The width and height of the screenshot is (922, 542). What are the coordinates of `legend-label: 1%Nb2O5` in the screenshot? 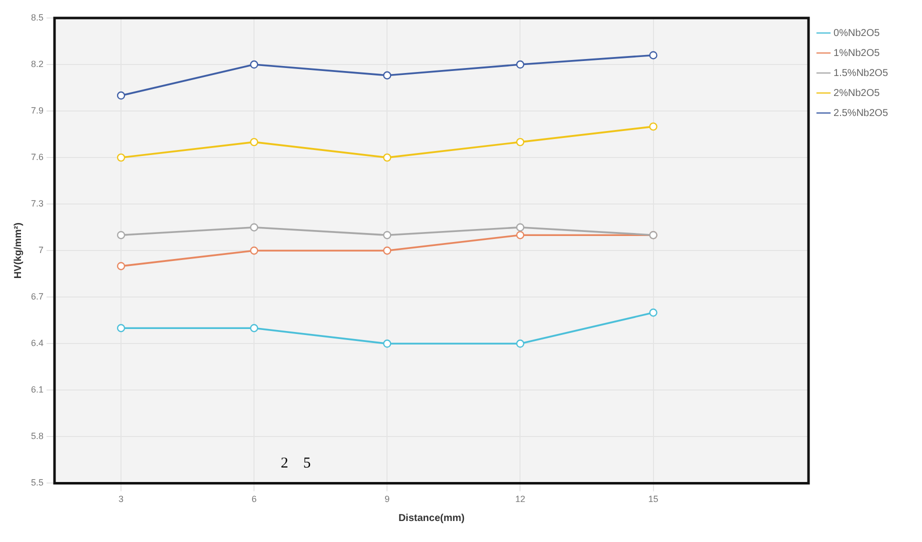 It's located at (857, 53).